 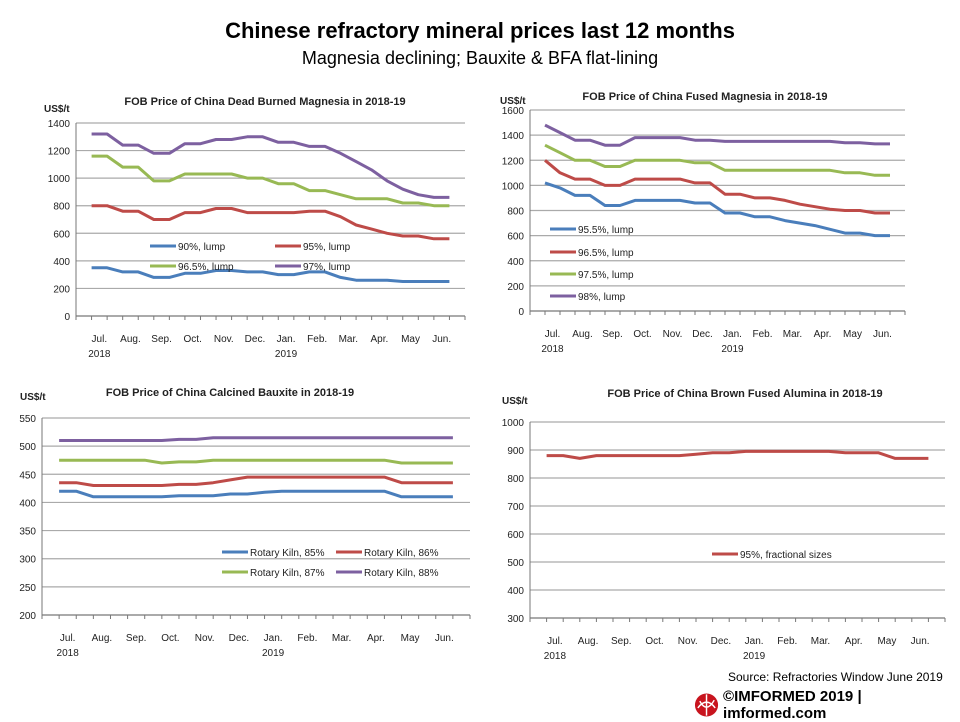 What do you see at coordinates (706, 705) in the screenshot?
I see `imformed-logo-icon` at bounding box center [706, 705].